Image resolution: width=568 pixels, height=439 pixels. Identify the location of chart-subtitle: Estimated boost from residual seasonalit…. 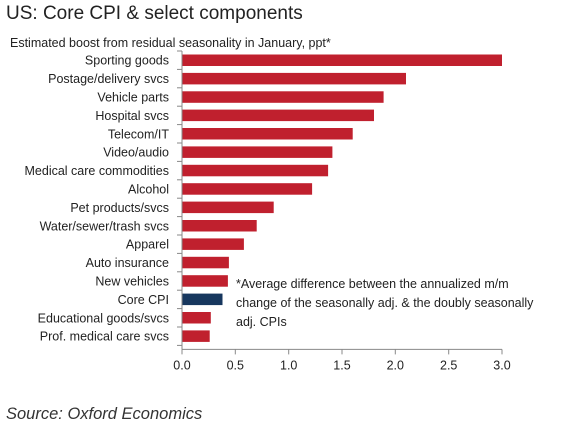
(170, 43).